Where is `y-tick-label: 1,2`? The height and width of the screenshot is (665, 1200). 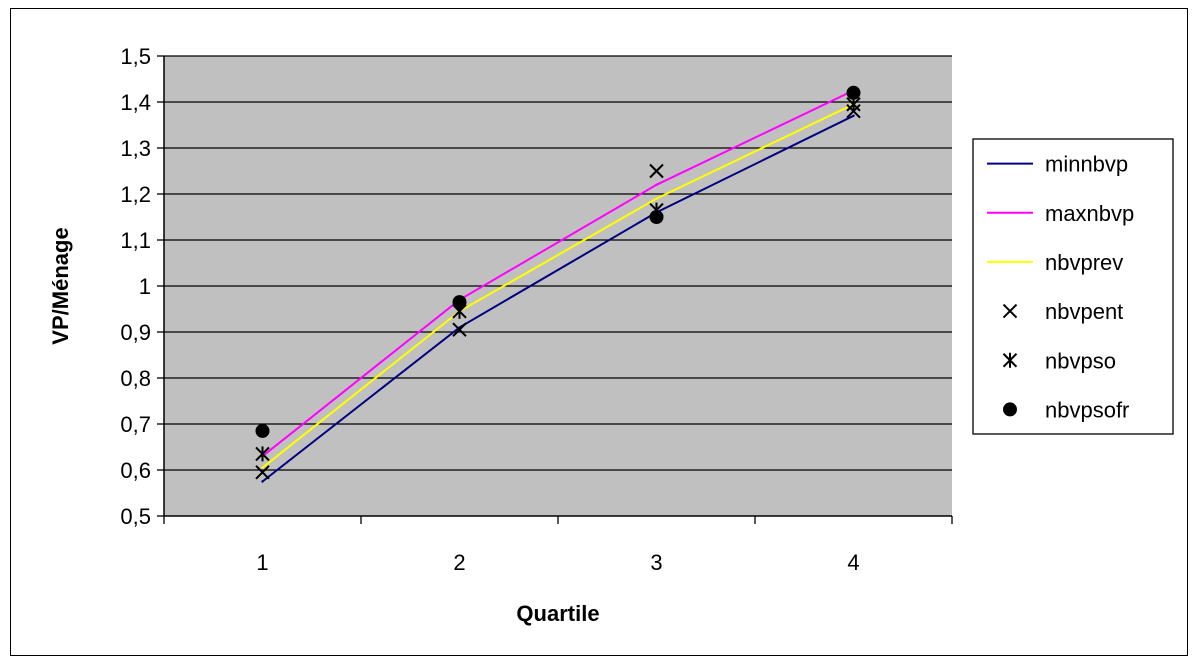 y-tick-label: 1,2 is located at coordinates (135, 194).